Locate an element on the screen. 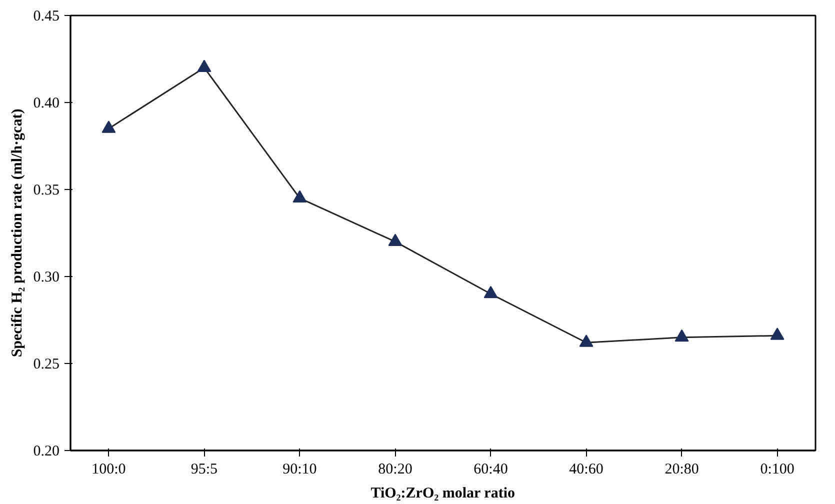  y-tick-label: 0.40 is located at coordinates (46, 104).